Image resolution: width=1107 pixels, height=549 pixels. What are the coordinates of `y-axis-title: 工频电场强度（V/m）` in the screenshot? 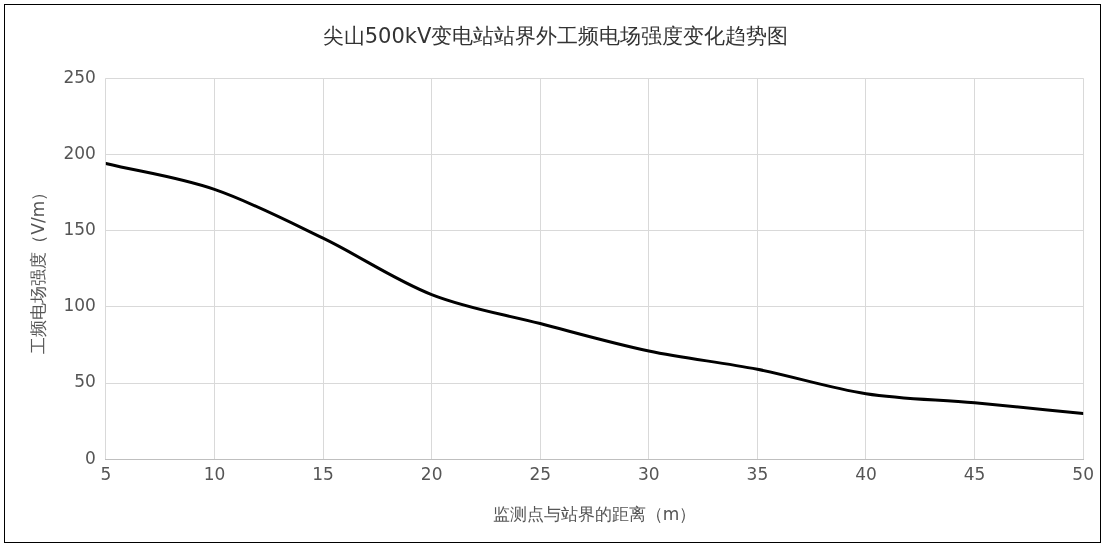 It's located at (37, 268).